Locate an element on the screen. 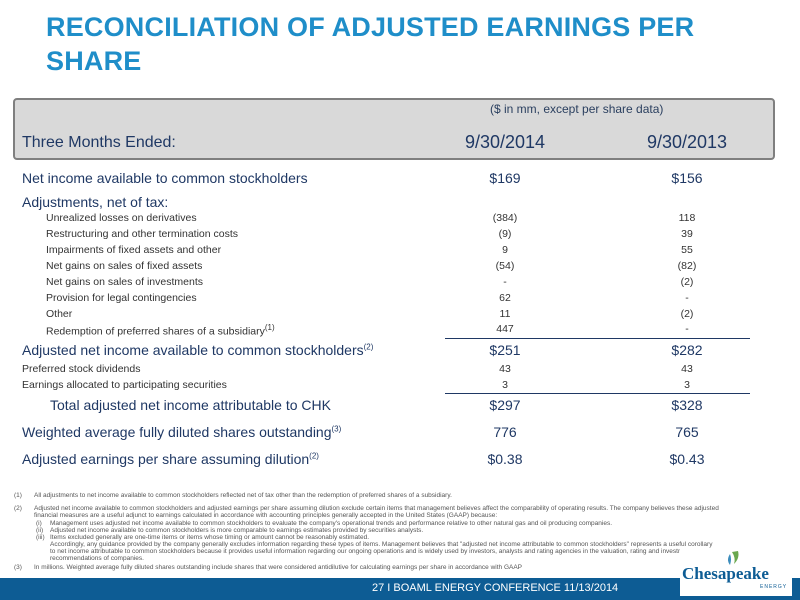 The width and height of the screenshot is (800, 600). row-value-2014: $0.38 is located at coordinates (505, 459).